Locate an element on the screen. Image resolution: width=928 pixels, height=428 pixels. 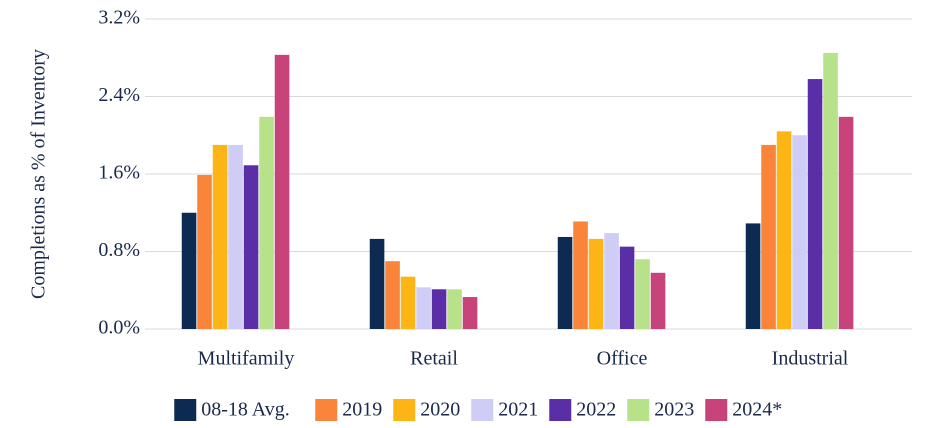
legend-label: 2019 is located at coordinates (362, 410).